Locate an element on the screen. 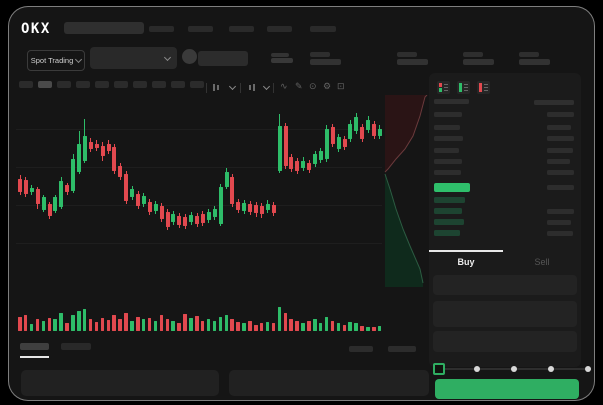  amount-slider-handle is located at coordinates (439, 369).